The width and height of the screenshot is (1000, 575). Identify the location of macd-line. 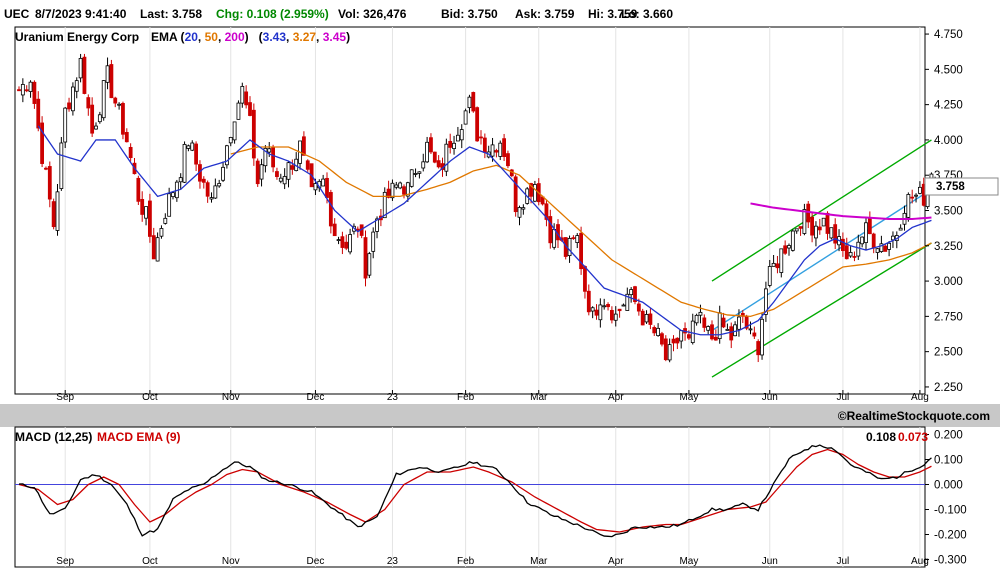
(475, 491).